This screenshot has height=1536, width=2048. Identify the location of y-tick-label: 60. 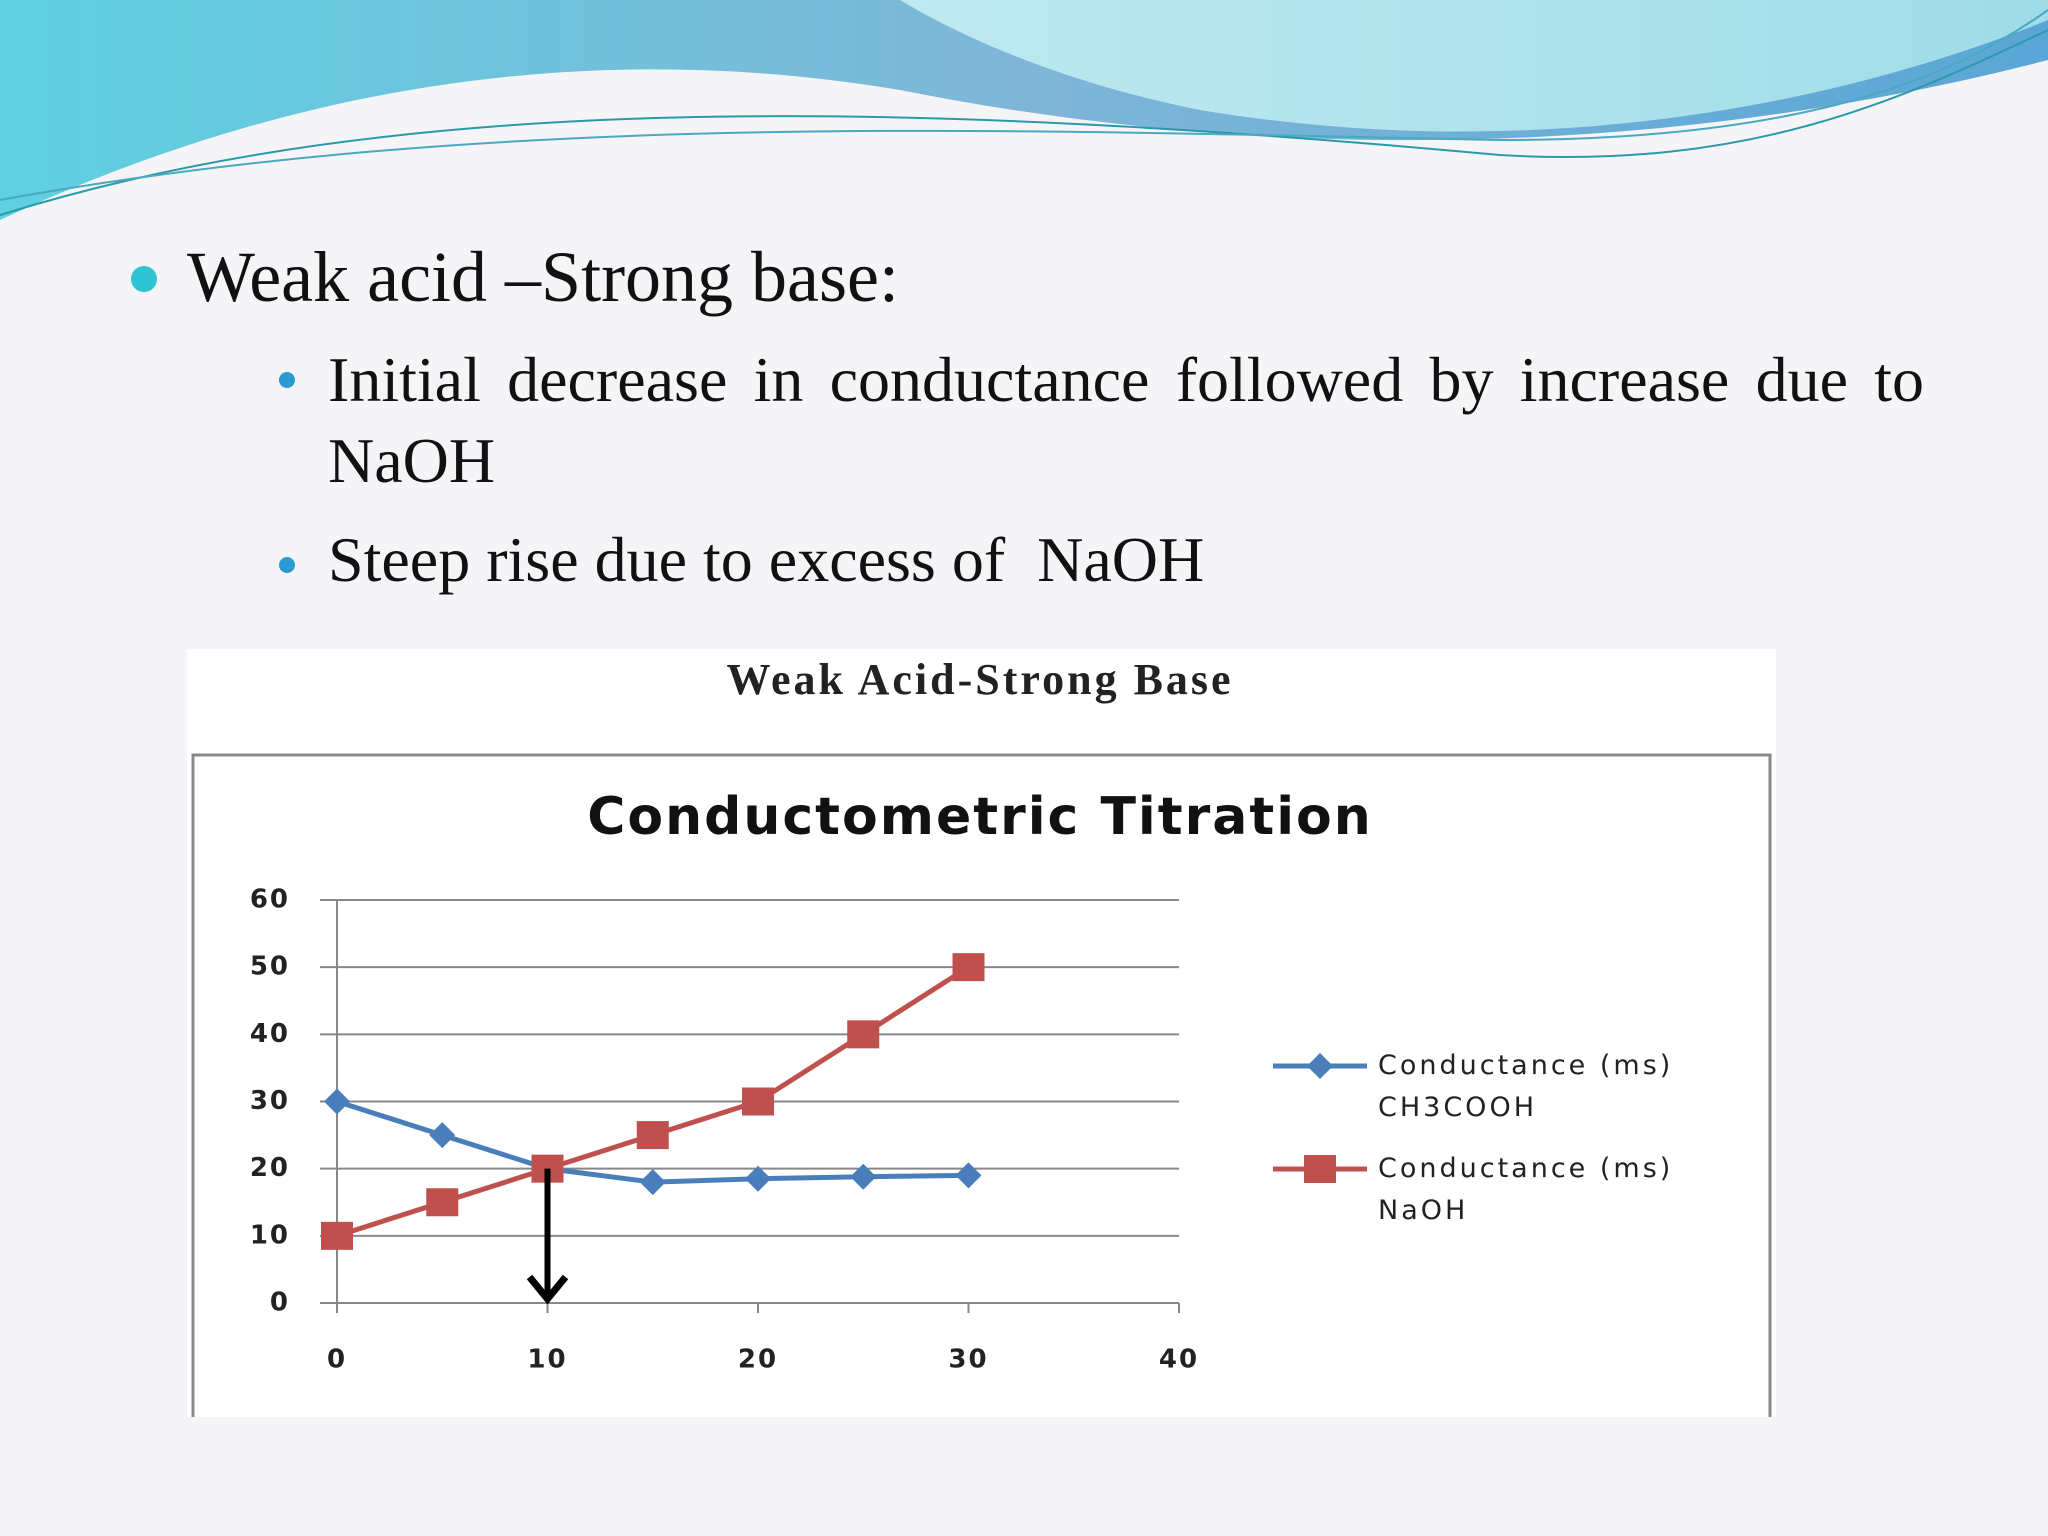
(270, 900).